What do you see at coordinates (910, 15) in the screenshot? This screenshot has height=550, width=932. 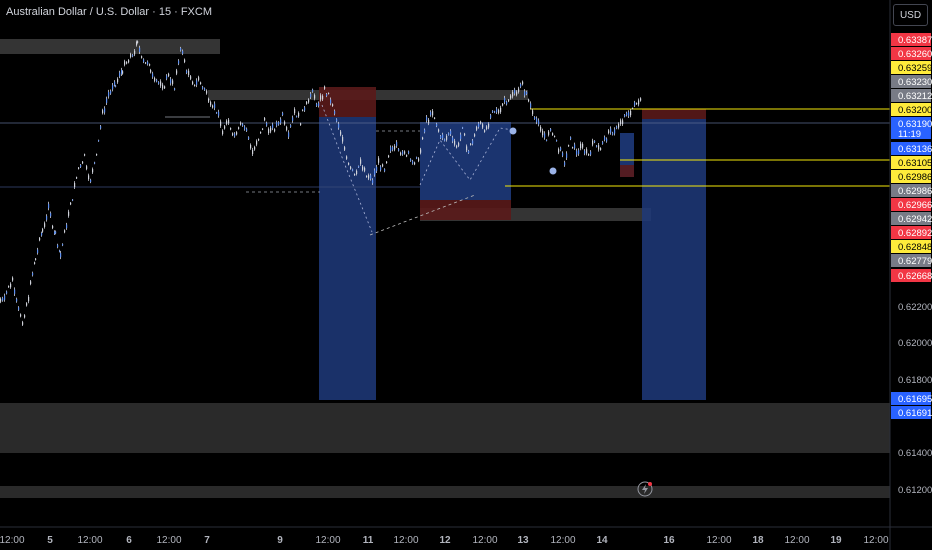 I see `currency-button: USD` at bounding box center [910, 15].